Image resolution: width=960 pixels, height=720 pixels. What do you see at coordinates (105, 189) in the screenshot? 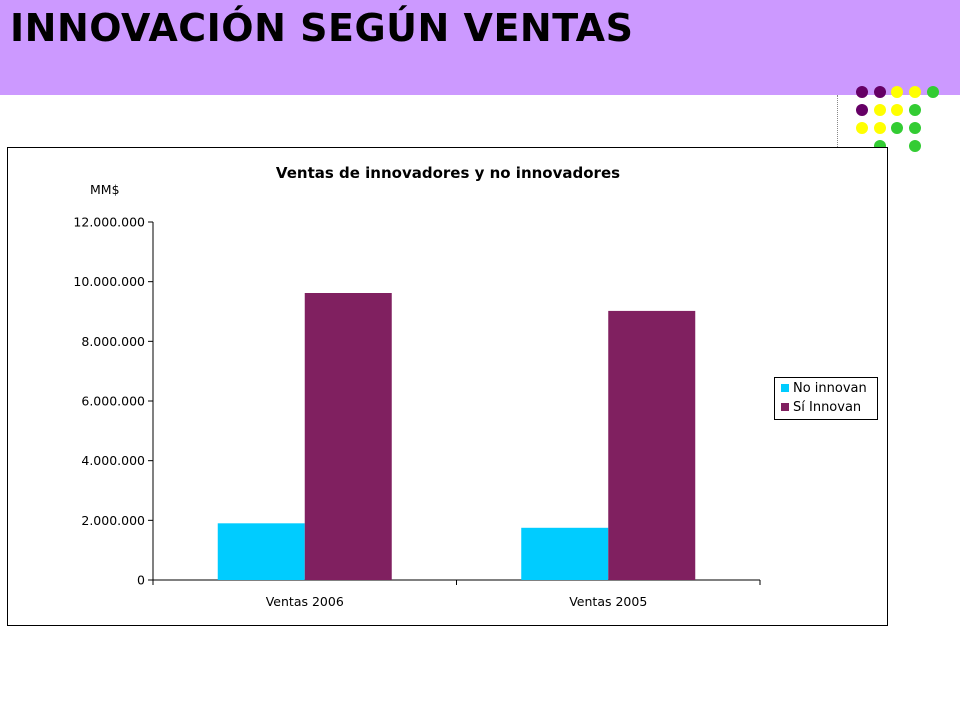
I see `y-axis-unit-label: MM$` at bounding box center [105, 189].